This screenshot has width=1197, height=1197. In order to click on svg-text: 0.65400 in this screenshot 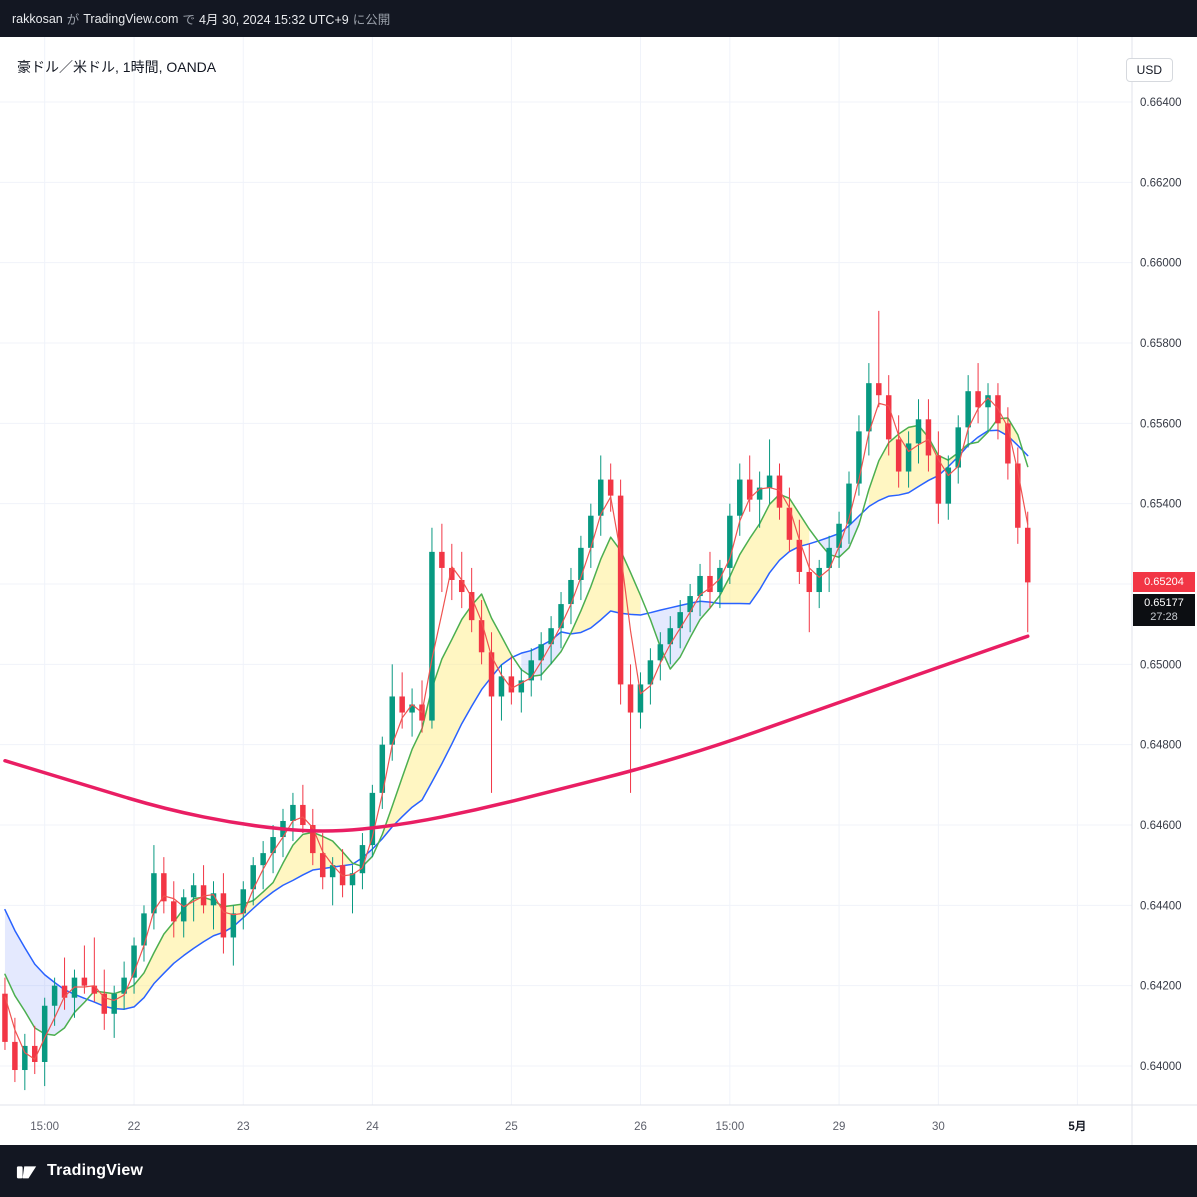, I will do `click(1161, 505)`.